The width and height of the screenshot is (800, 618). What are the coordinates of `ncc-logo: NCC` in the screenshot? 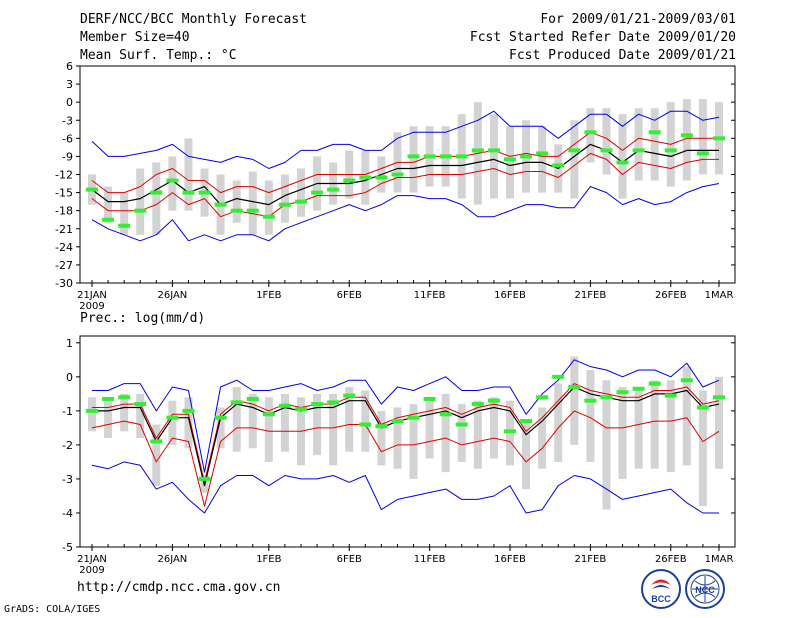 It's located at (705, 589).